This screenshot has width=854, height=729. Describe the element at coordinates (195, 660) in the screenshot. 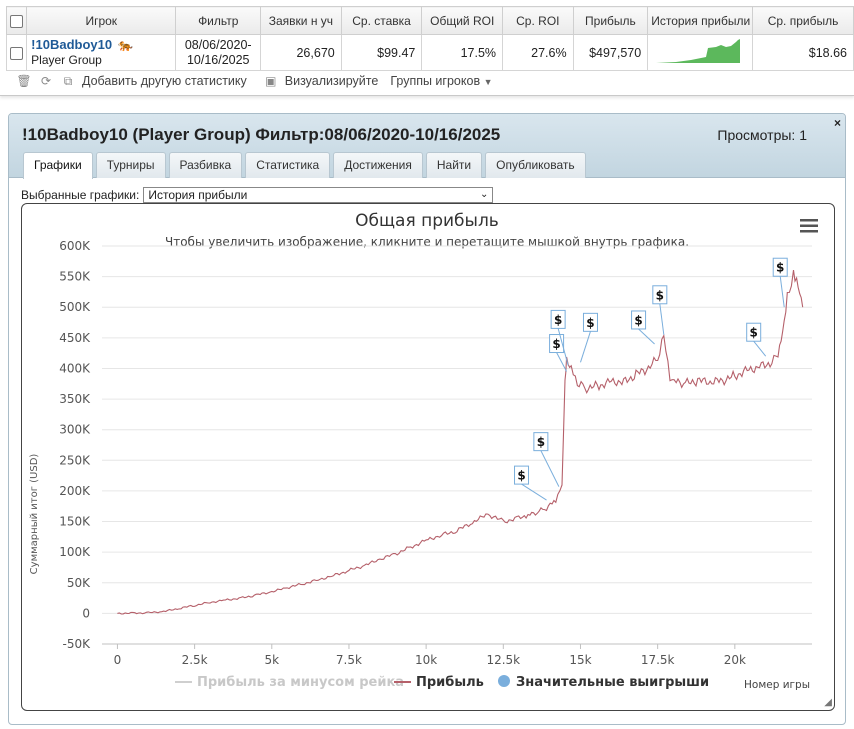

I see `x-tick-label: 2.5k` at that location.